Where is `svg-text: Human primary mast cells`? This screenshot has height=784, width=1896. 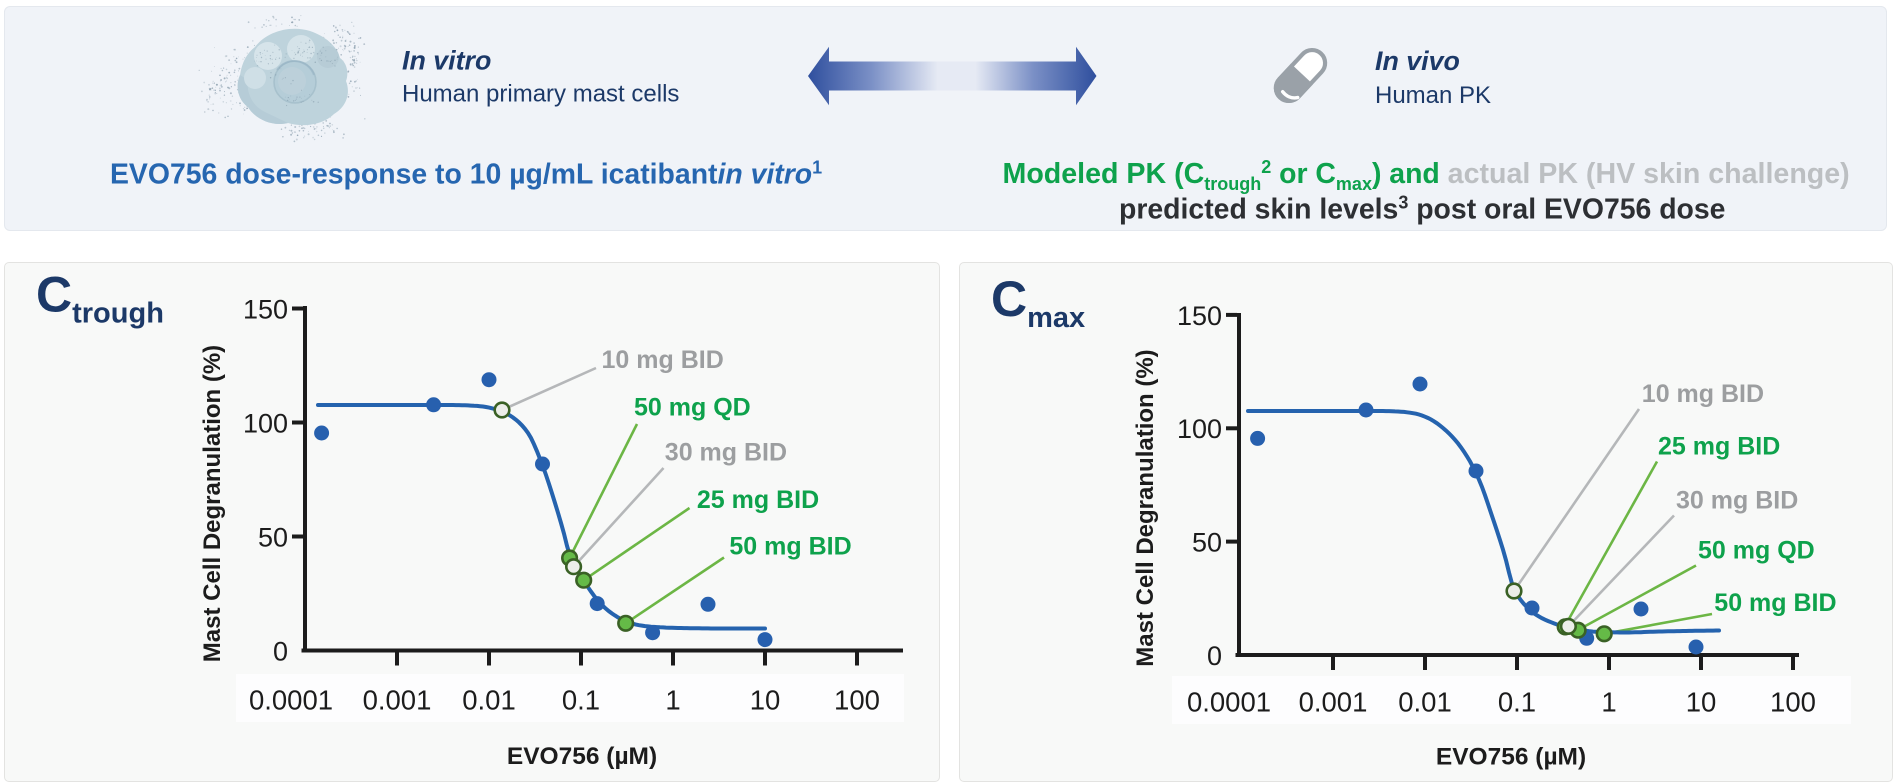
svg-text: Human primary mast cells is located at coordinates (540, 94).